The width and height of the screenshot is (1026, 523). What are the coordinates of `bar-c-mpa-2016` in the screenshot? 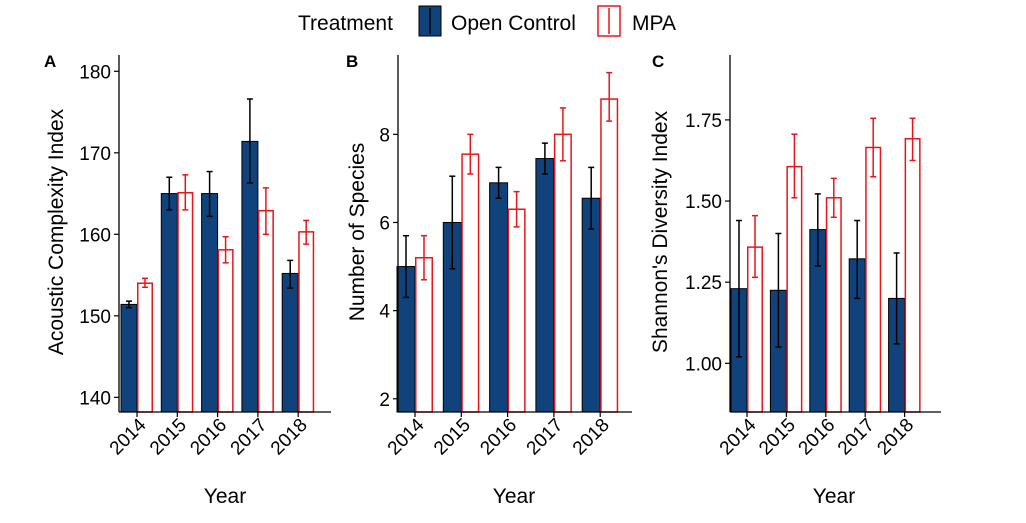 It's located at (833, 305).